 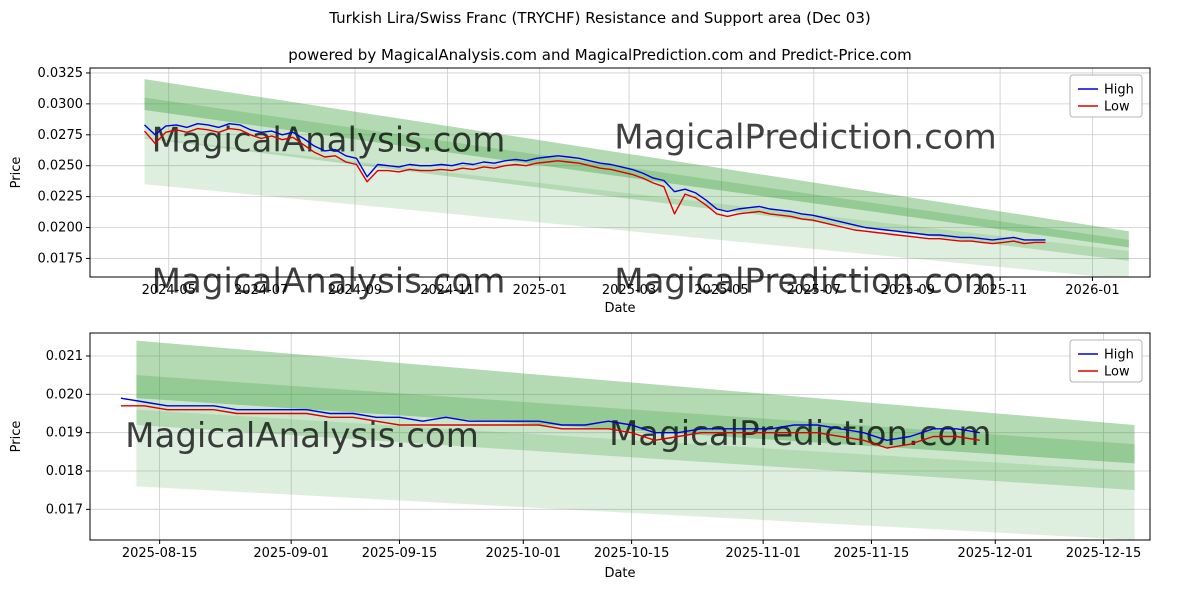 I want to click on y-tick-label: 0.0300, so click(x=61, y=104).